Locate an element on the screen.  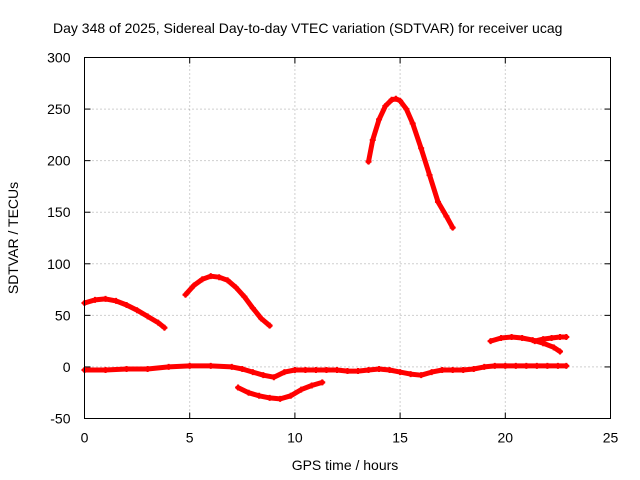
y-tick-label: 200 is located at coordinates (59, 161).